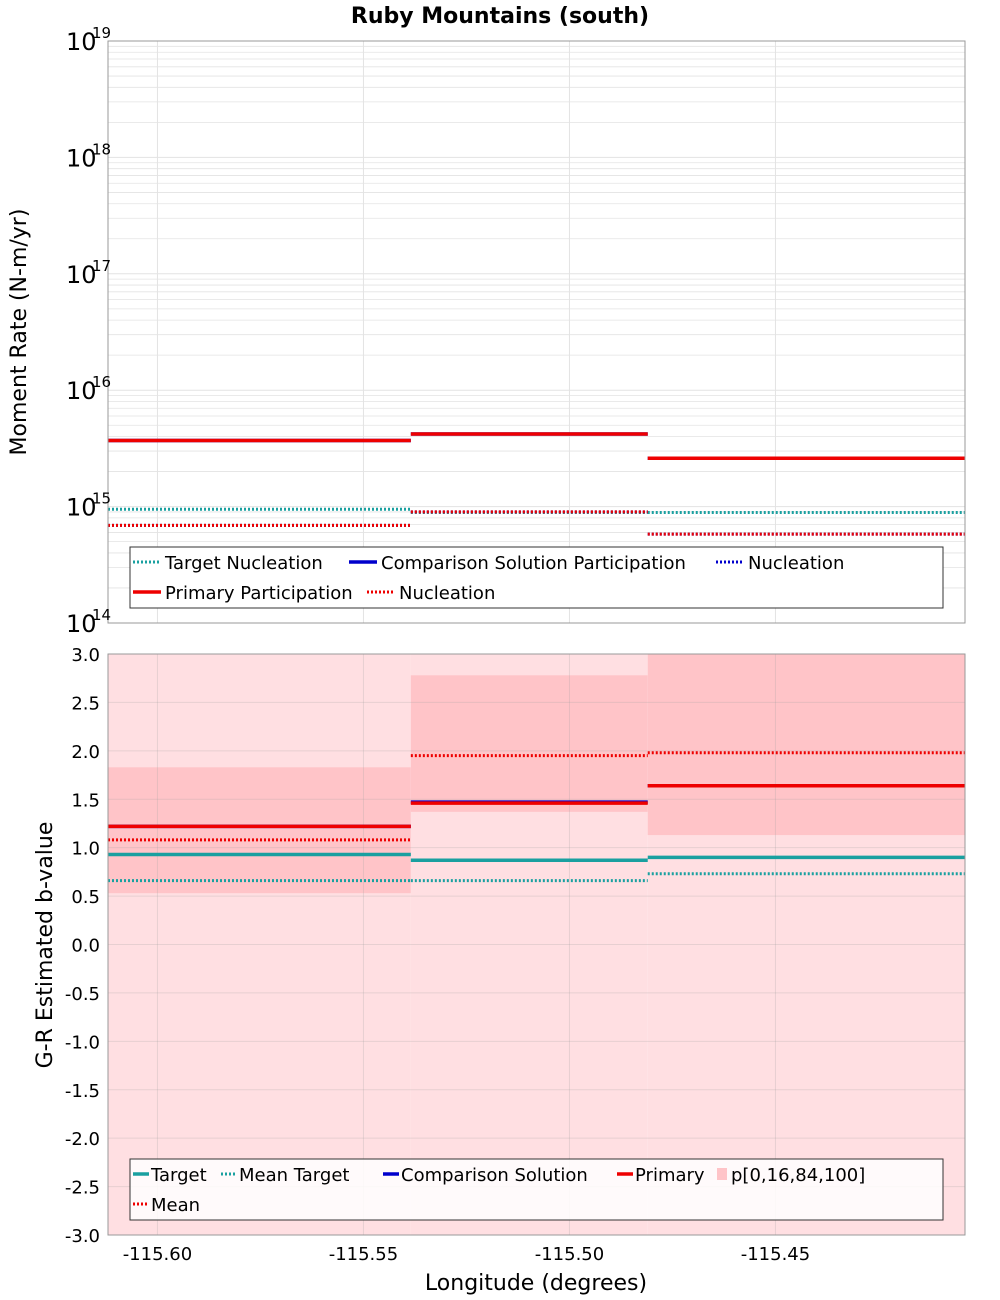 This screenshot has width=1000, height=1300. Describe the element at coordinates (536, 817) in the screenshot. I see `bvalue-series` at that location.